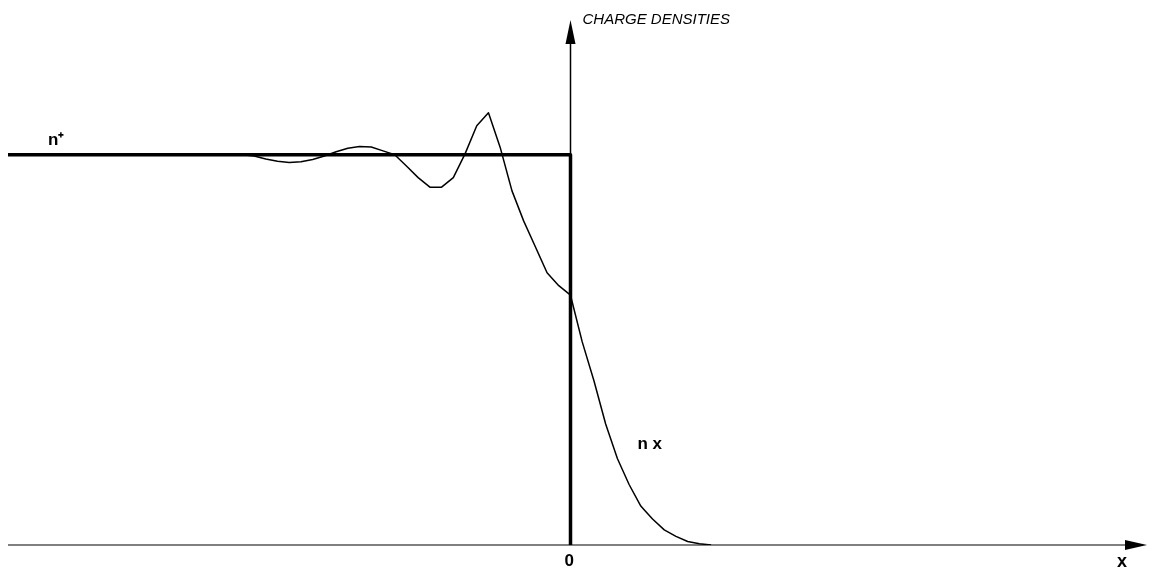 Image resolution: width=1155 pixels, height=583 pixels. Describe the element at coordinates (656, 18) in the screenshot. I see `text: CHARGE DENSITIES` at that location.